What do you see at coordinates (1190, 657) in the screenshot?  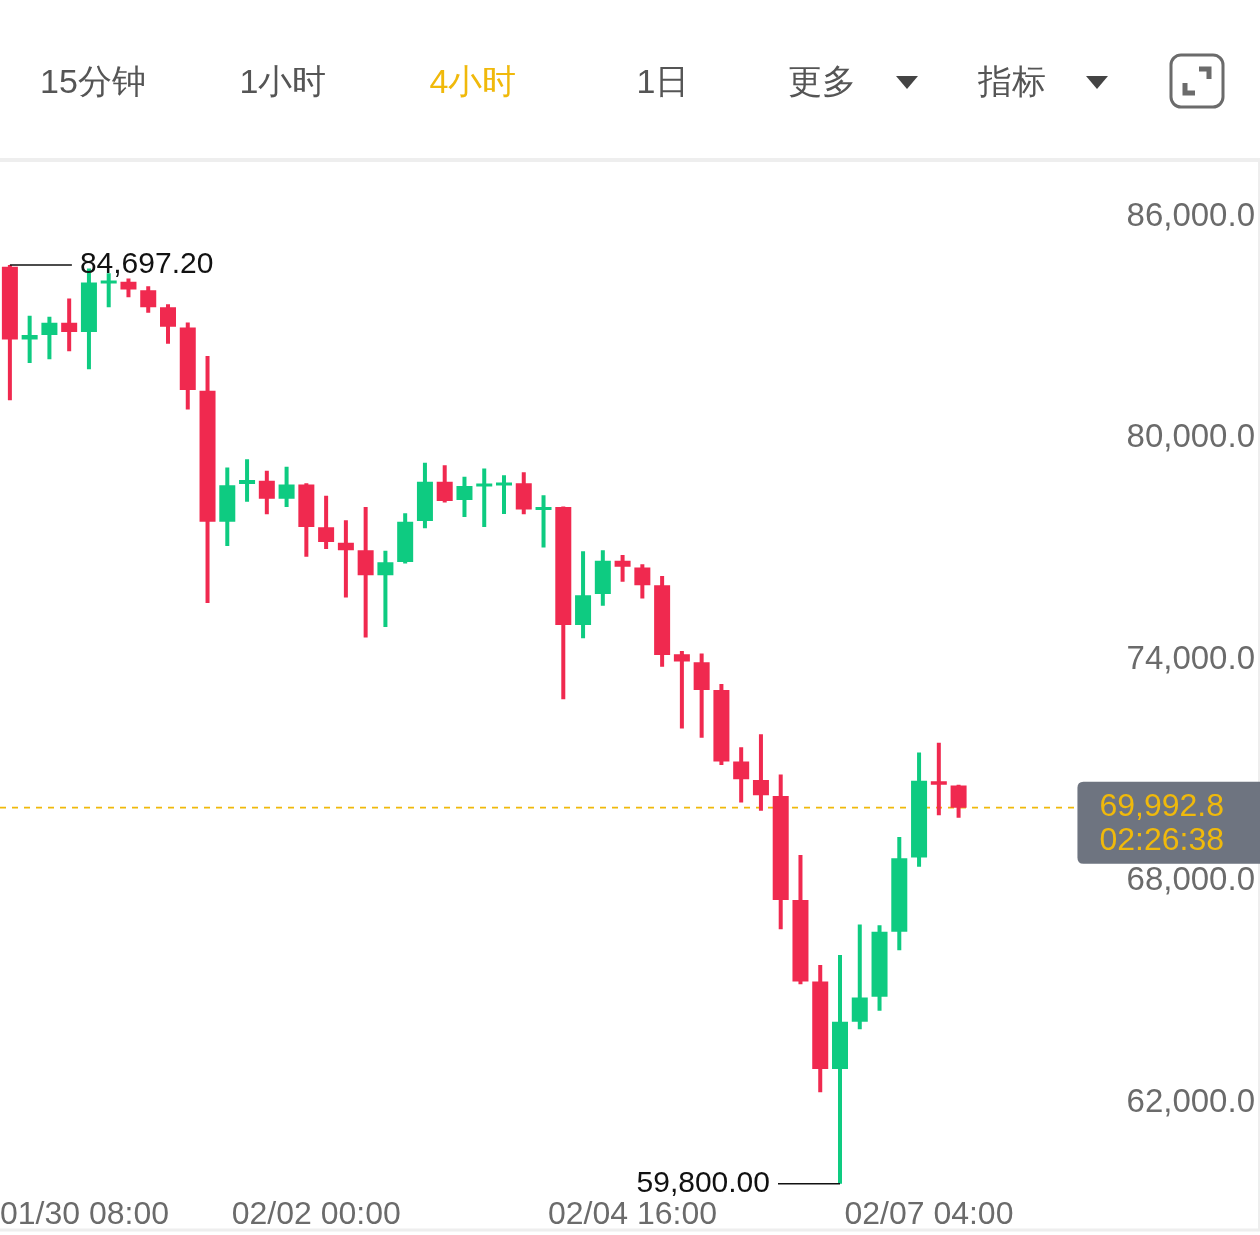 I see `y-tick-label: 74,000.0` at bounding box center [1190, 657].